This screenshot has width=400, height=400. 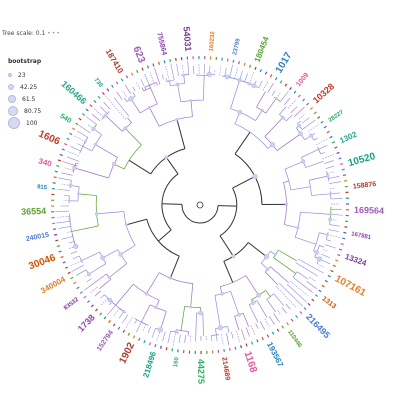 What do you see at coordinates (362, 160) in the screenshot?
I see `tip-label: 10520` at bounding box center [362, 160].